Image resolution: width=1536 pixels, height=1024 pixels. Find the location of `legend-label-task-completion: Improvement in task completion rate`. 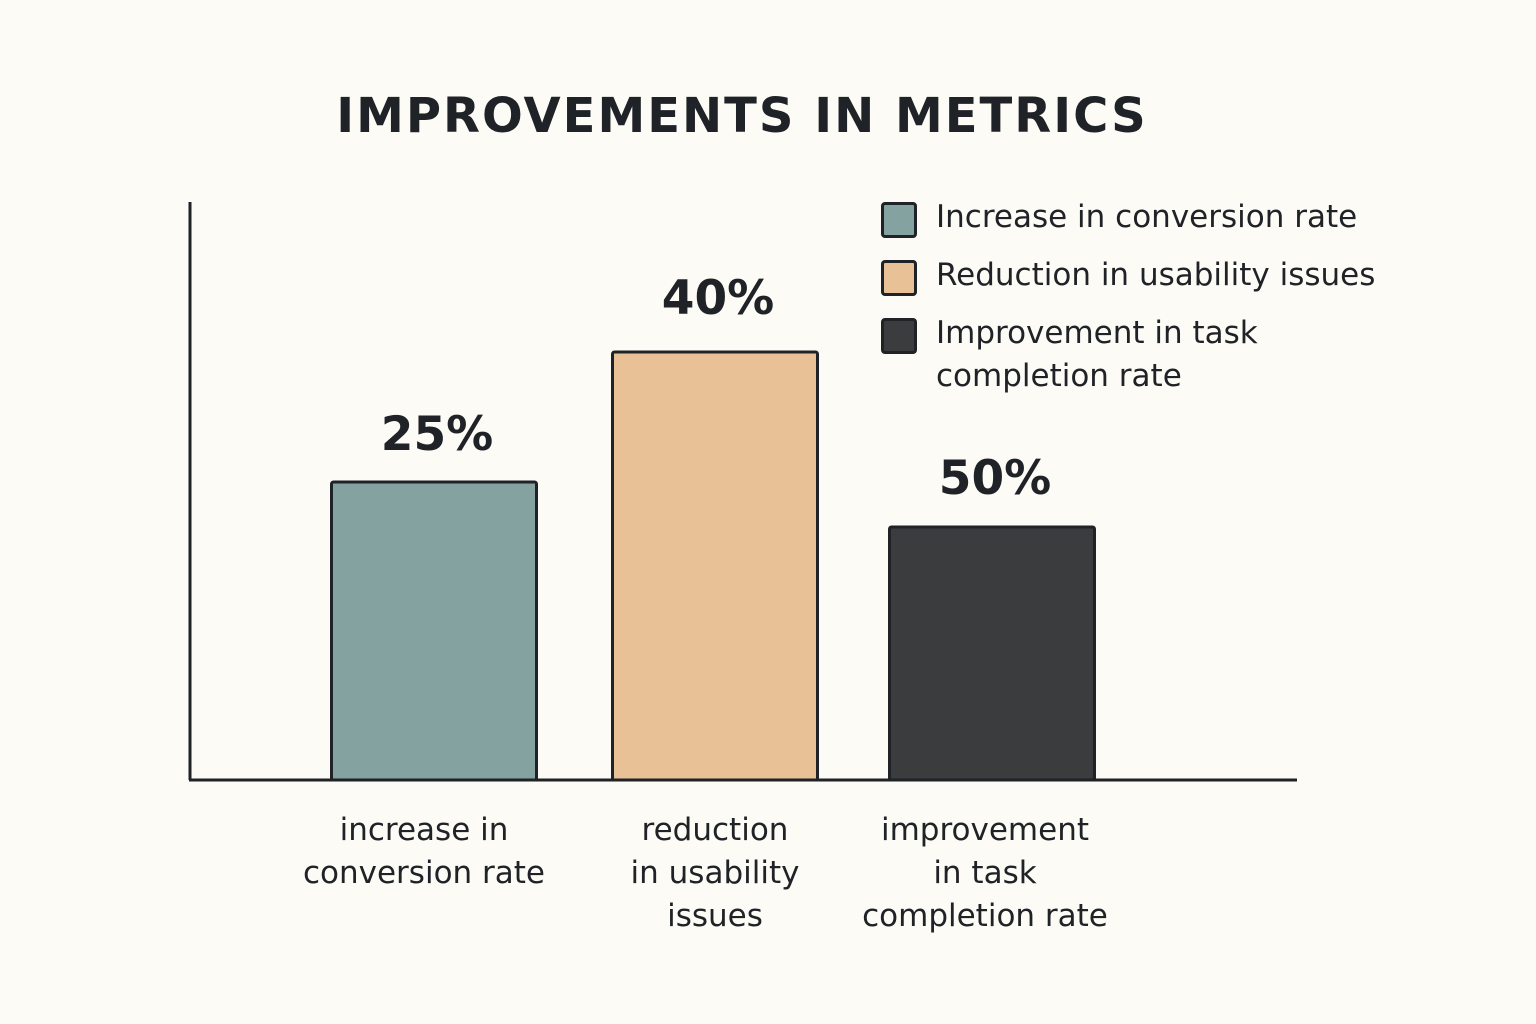

legend-label-task-completion: Improvement in task completion rate is located at coordinates (1097, 354).